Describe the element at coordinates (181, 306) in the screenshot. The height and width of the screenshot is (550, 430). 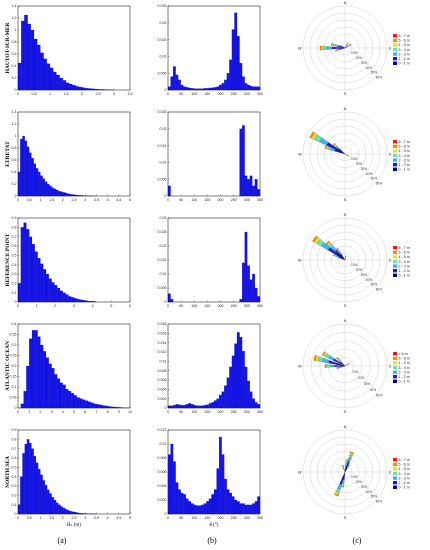
I see `x-tick-label: 50` at that location.